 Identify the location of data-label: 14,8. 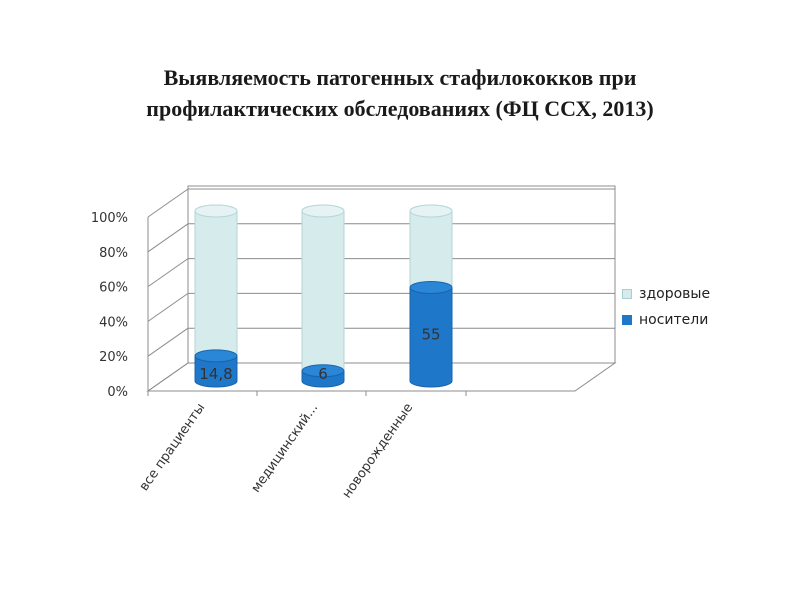
(215, 374).